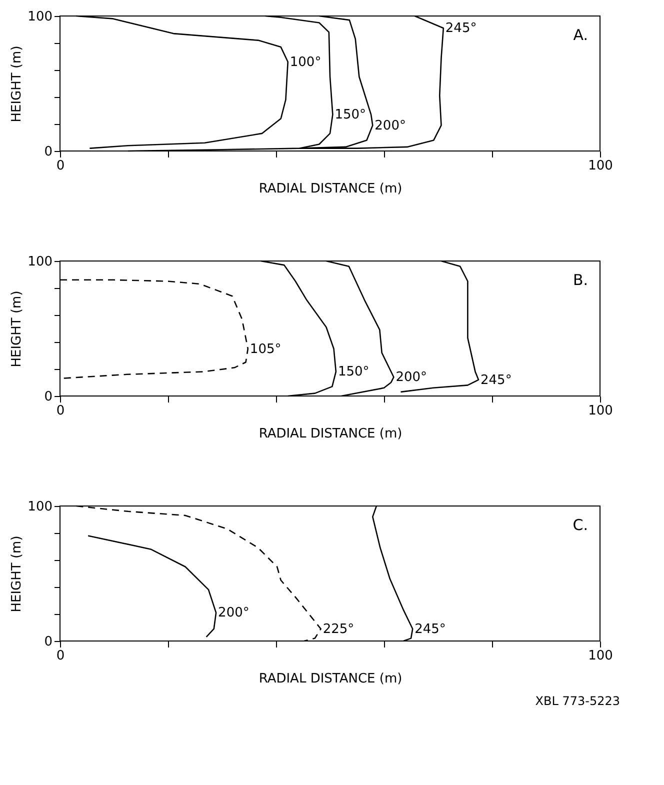 The image size is (664, 785). Describe the element at coordinates (266, 349) in the screenshot. I see `series-label: 105°` at that location.